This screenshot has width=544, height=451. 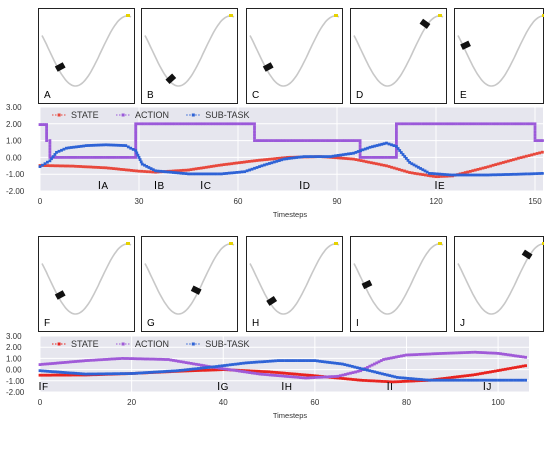 I want to click on series-action, so click(x=291, y=140).